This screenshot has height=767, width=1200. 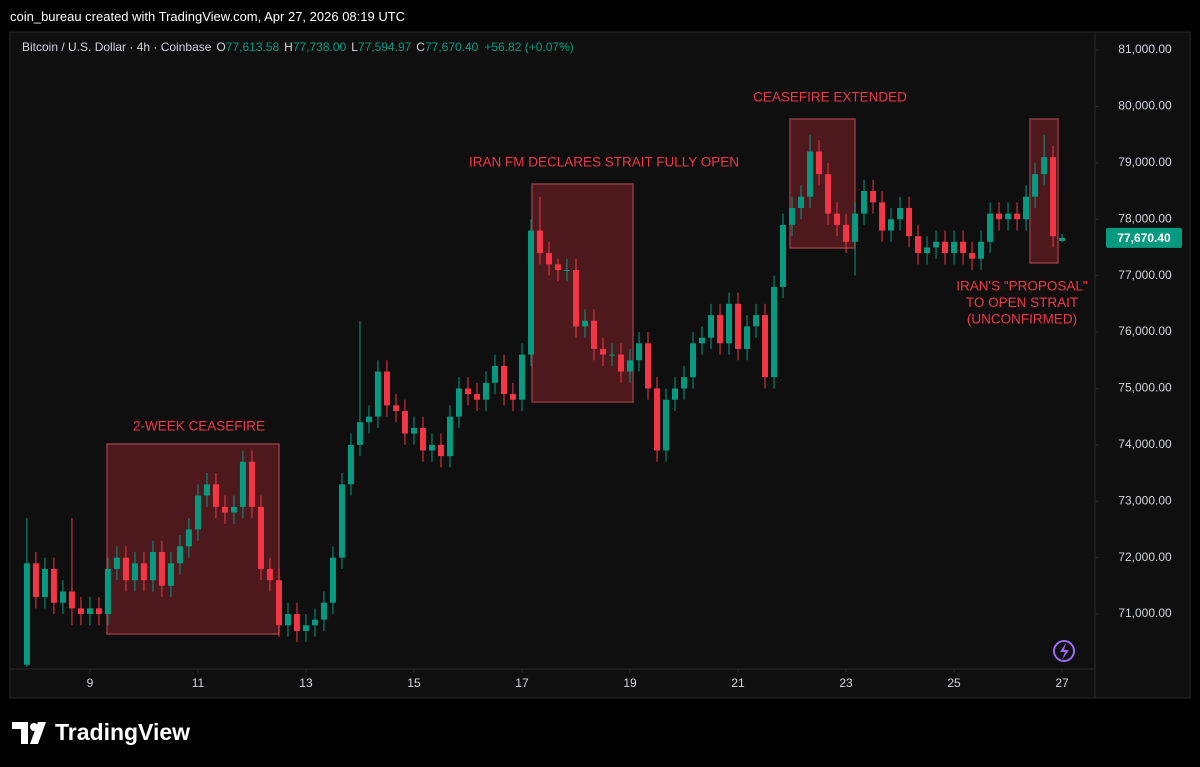 I want to click on y-tick-label: 81,000.00, so click(x=1145, y=49).